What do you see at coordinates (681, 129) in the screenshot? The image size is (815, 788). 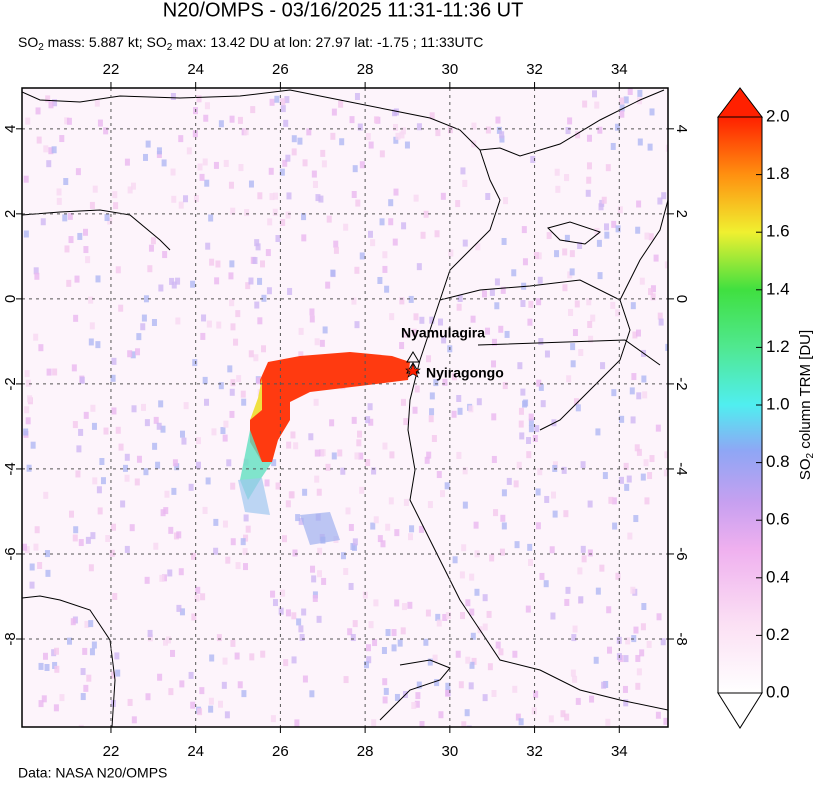 I see `y-tick-label: 4` at bounding box center [681, 129].